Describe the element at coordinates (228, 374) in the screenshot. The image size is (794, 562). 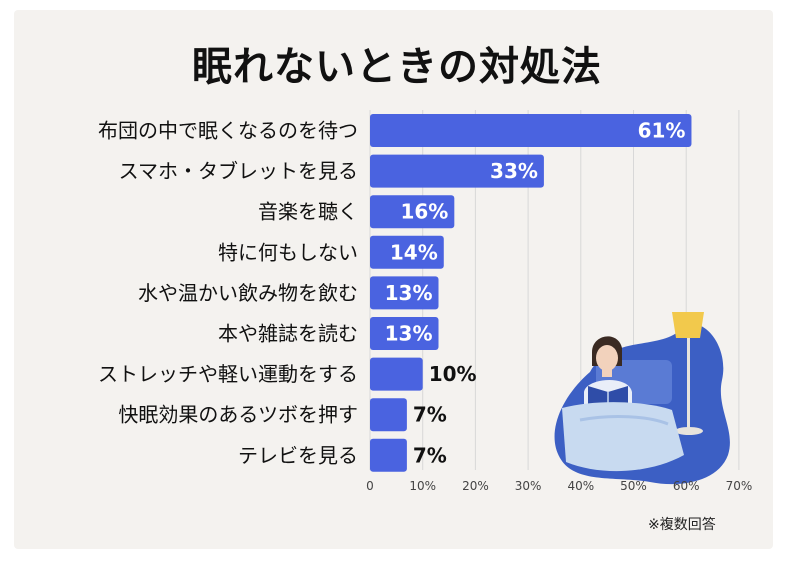
I see `category-label: ストレッチや軽い運動をする` at that location.